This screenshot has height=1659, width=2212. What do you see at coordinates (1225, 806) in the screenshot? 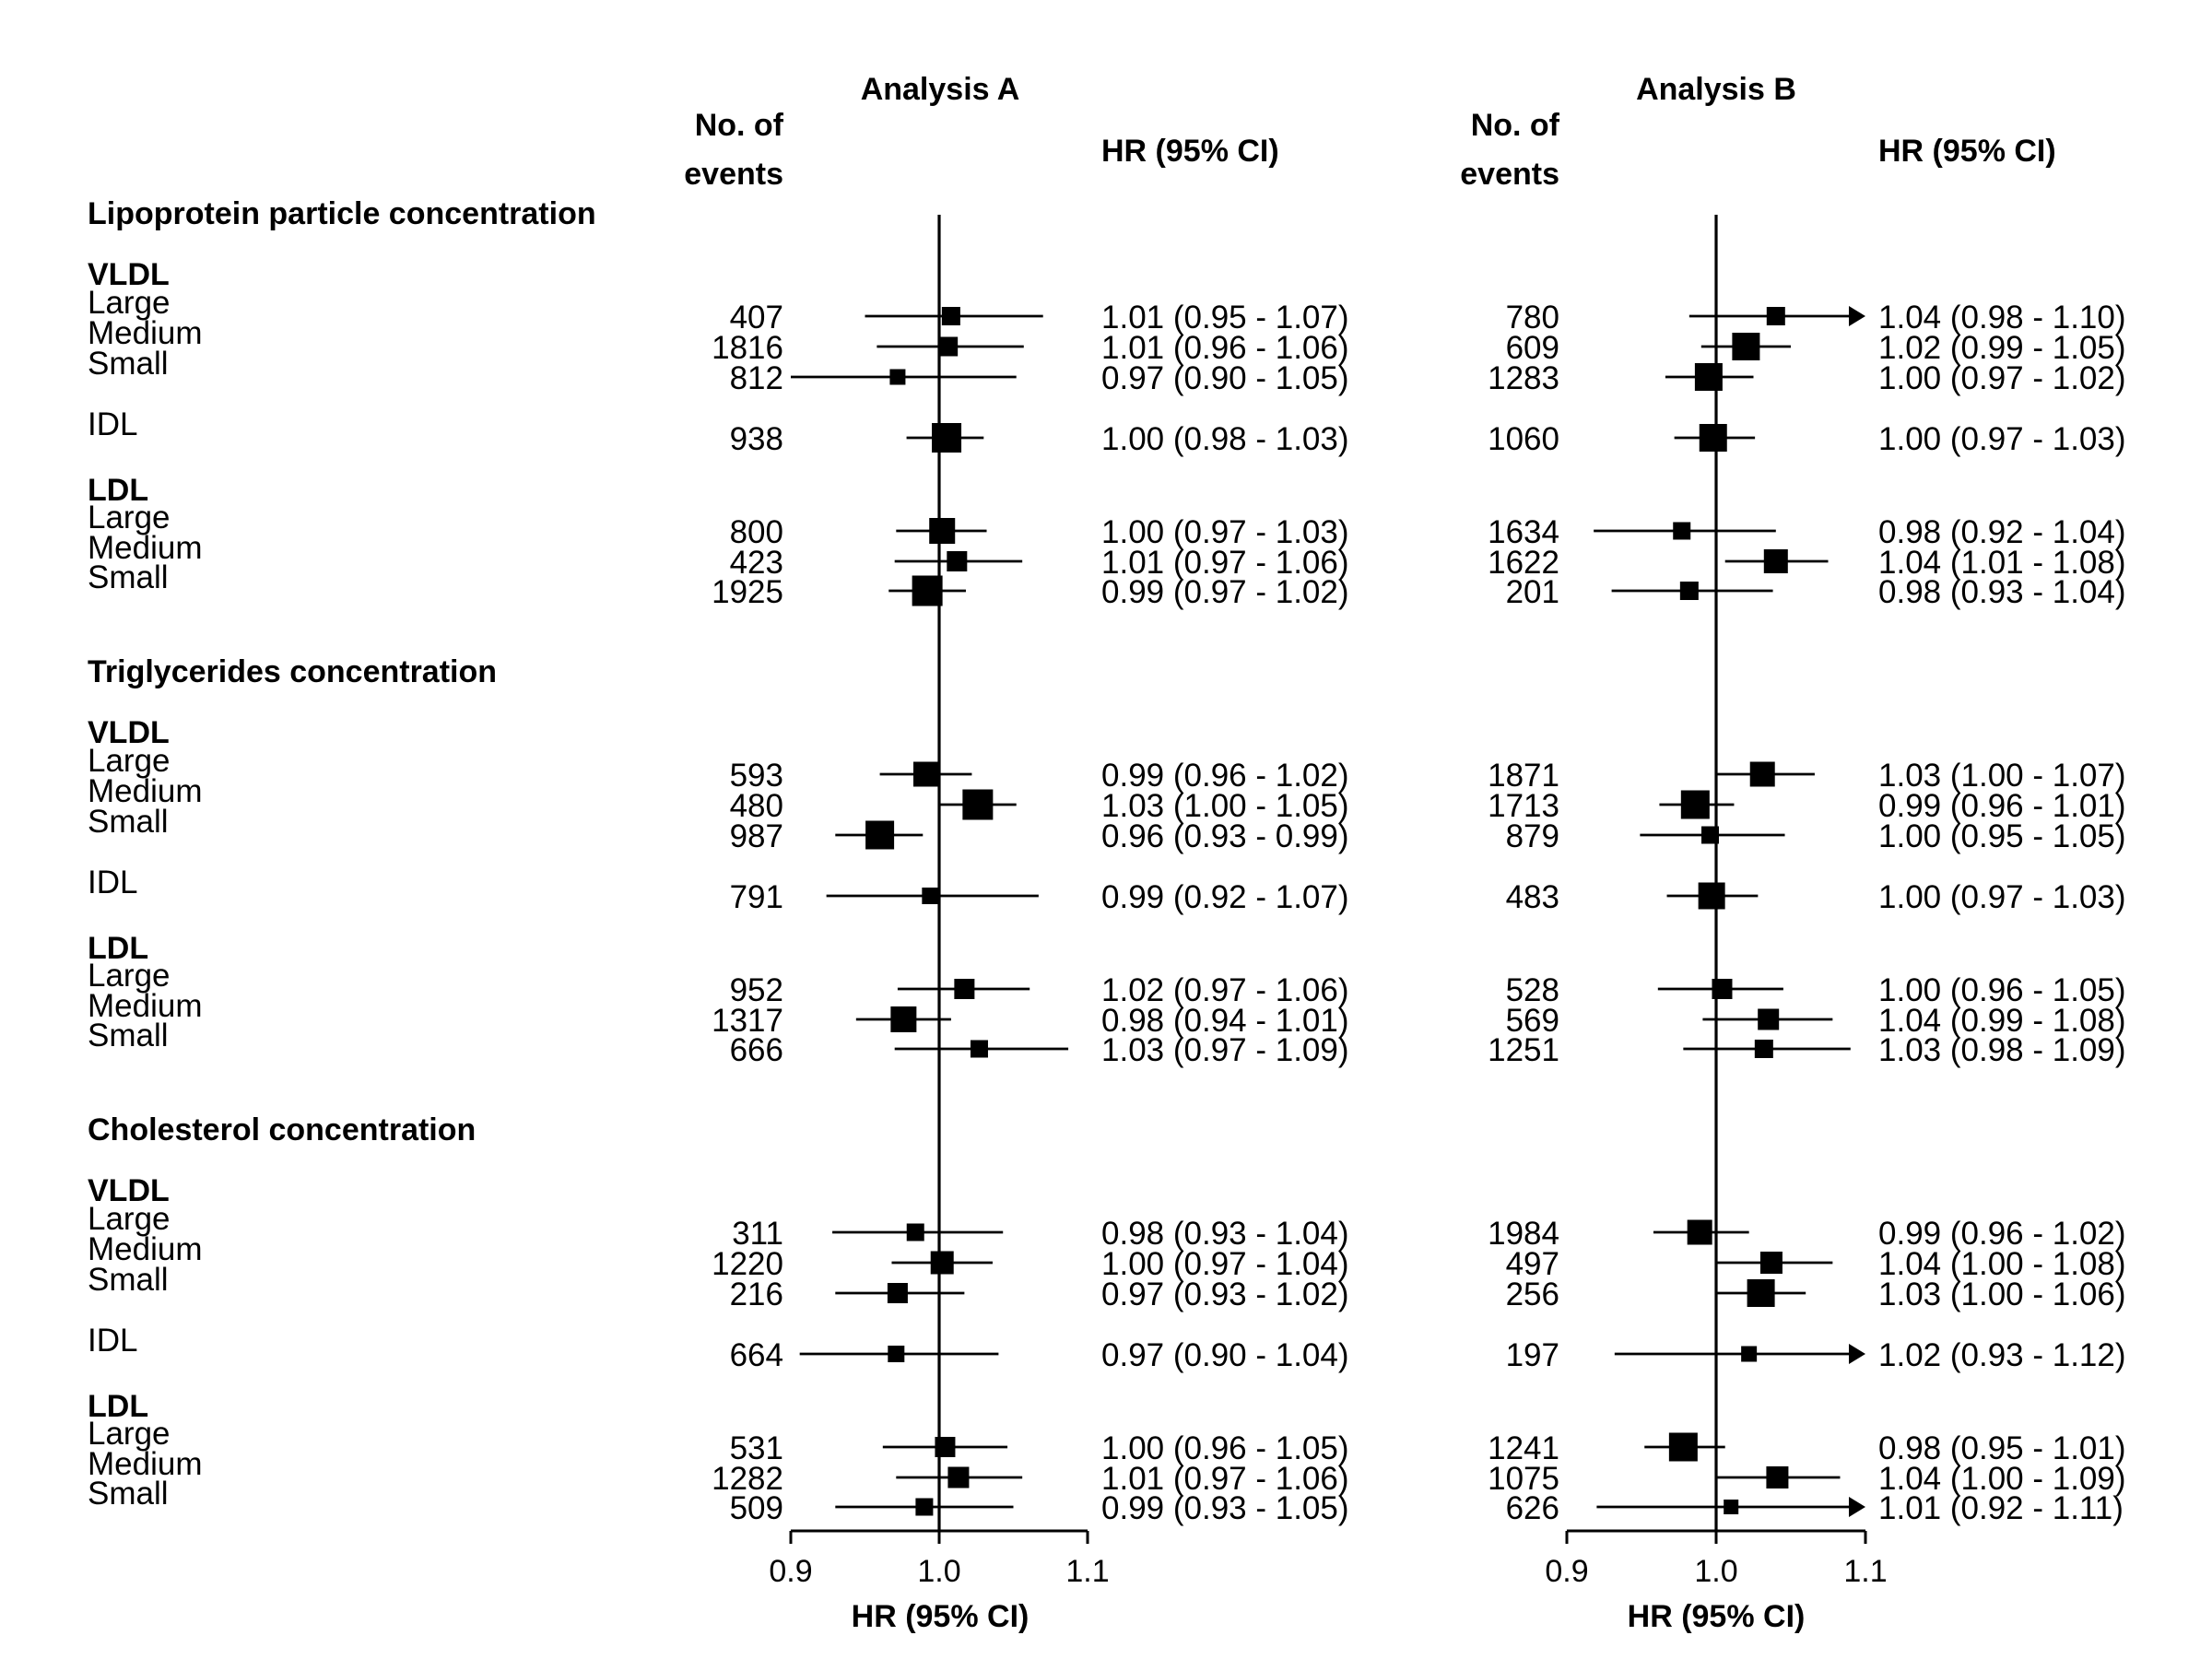
I see `hr-ci-text: 1.03 (1.00 - 1.05)` at bounding box center [1225, 806].